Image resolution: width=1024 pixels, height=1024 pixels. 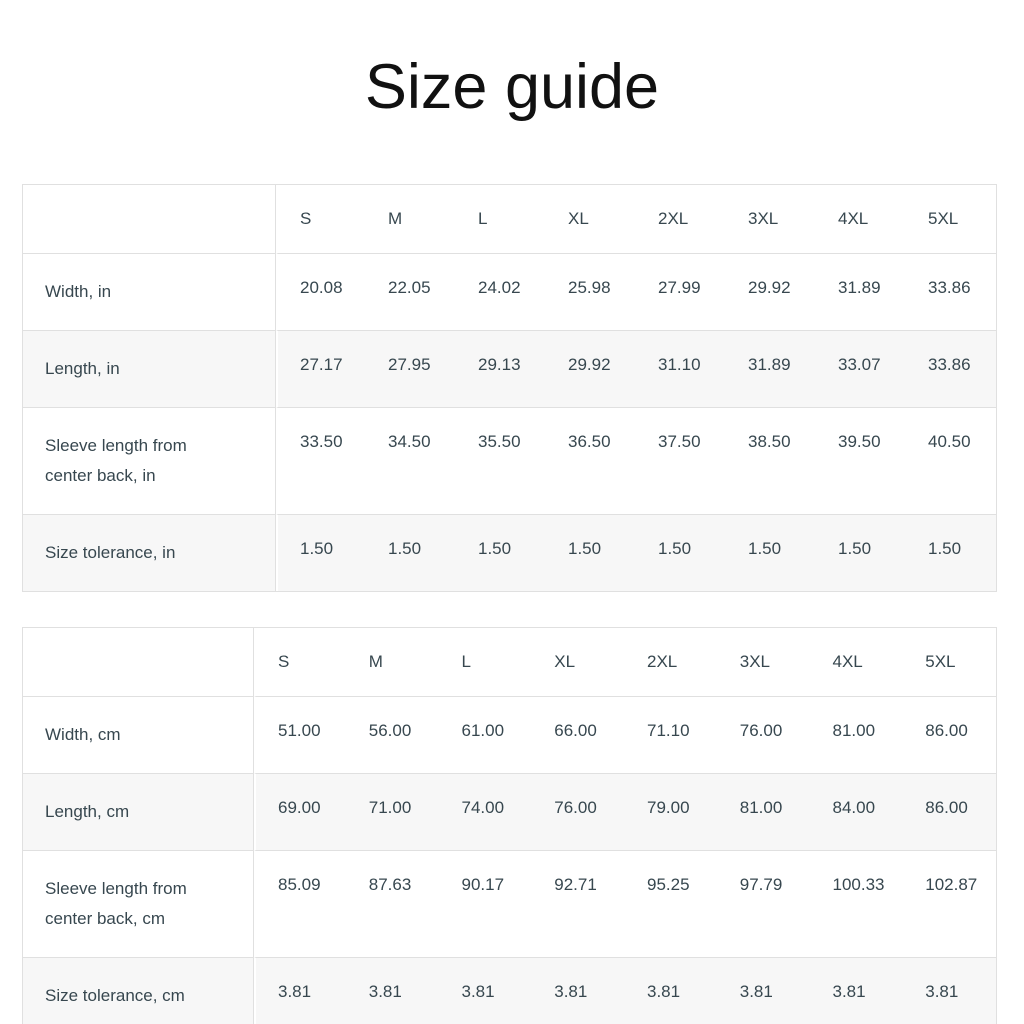 I want to click on row-label: Sleeve length from center back, in, so click(x=149, y=461).